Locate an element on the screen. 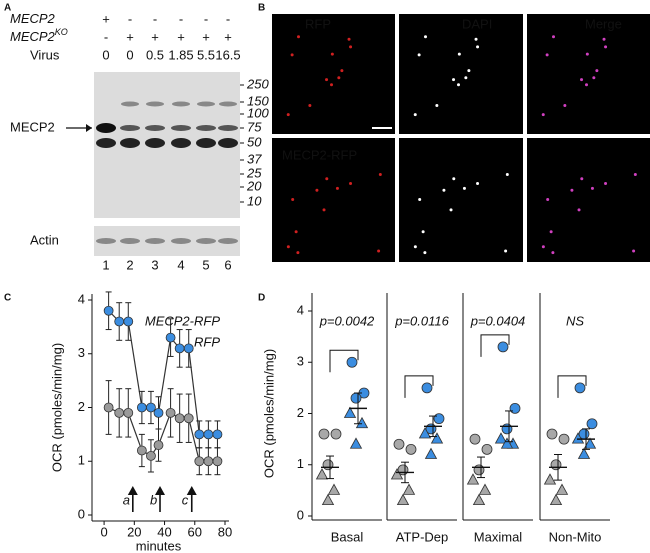 Image resolution: width=650 pixels, height=553 pixels. legend-entry: MECP2-RFP is located at coordinates (182, 320).